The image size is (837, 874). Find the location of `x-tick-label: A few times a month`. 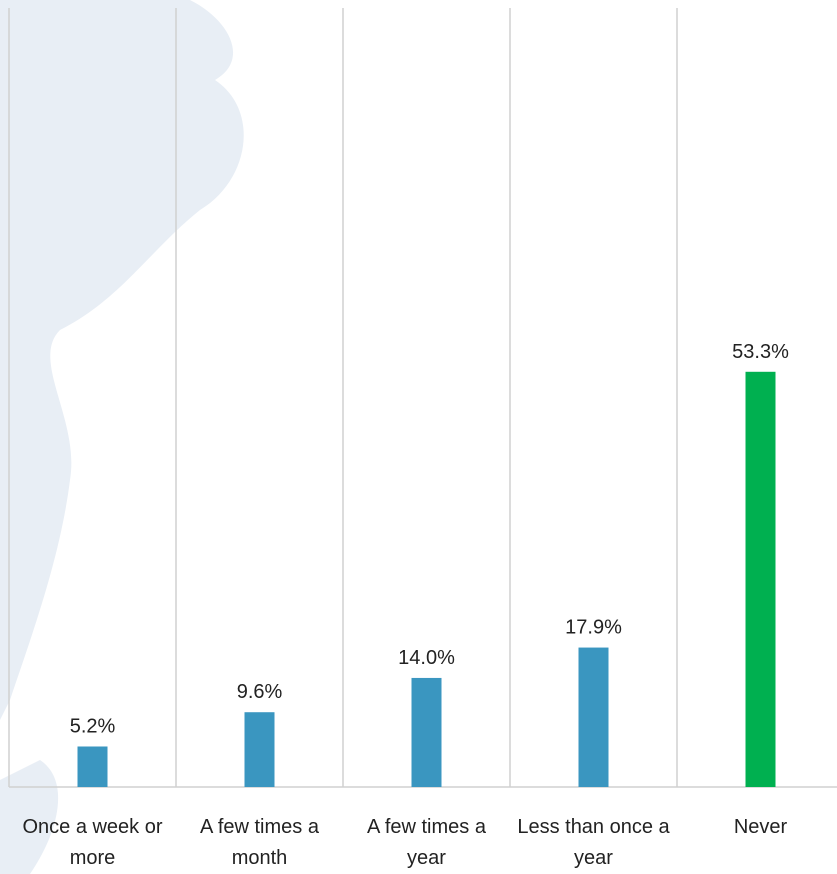

x-tick-label: A few times a month is located at coordinates (259, 842).